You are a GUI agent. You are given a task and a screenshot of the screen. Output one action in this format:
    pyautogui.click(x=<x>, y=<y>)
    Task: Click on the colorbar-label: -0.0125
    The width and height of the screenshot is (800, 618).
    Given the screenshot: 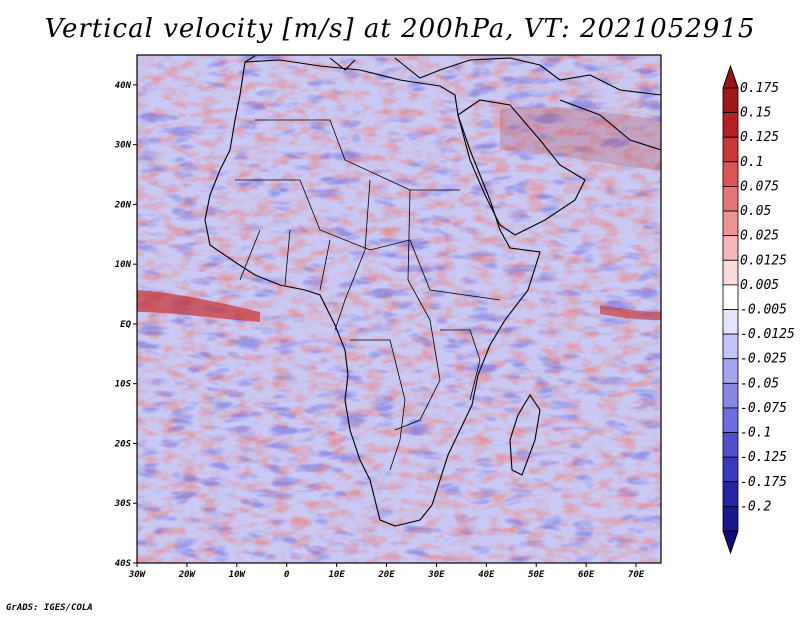 What is the action you would take?
    pyautogui.click(x=767, y=334)
    